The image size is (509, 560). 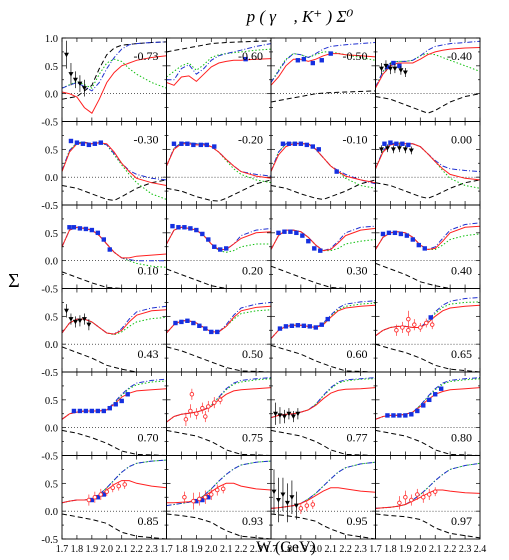 I want to click on panel-8: 0.10, so click(x=114, y=246).